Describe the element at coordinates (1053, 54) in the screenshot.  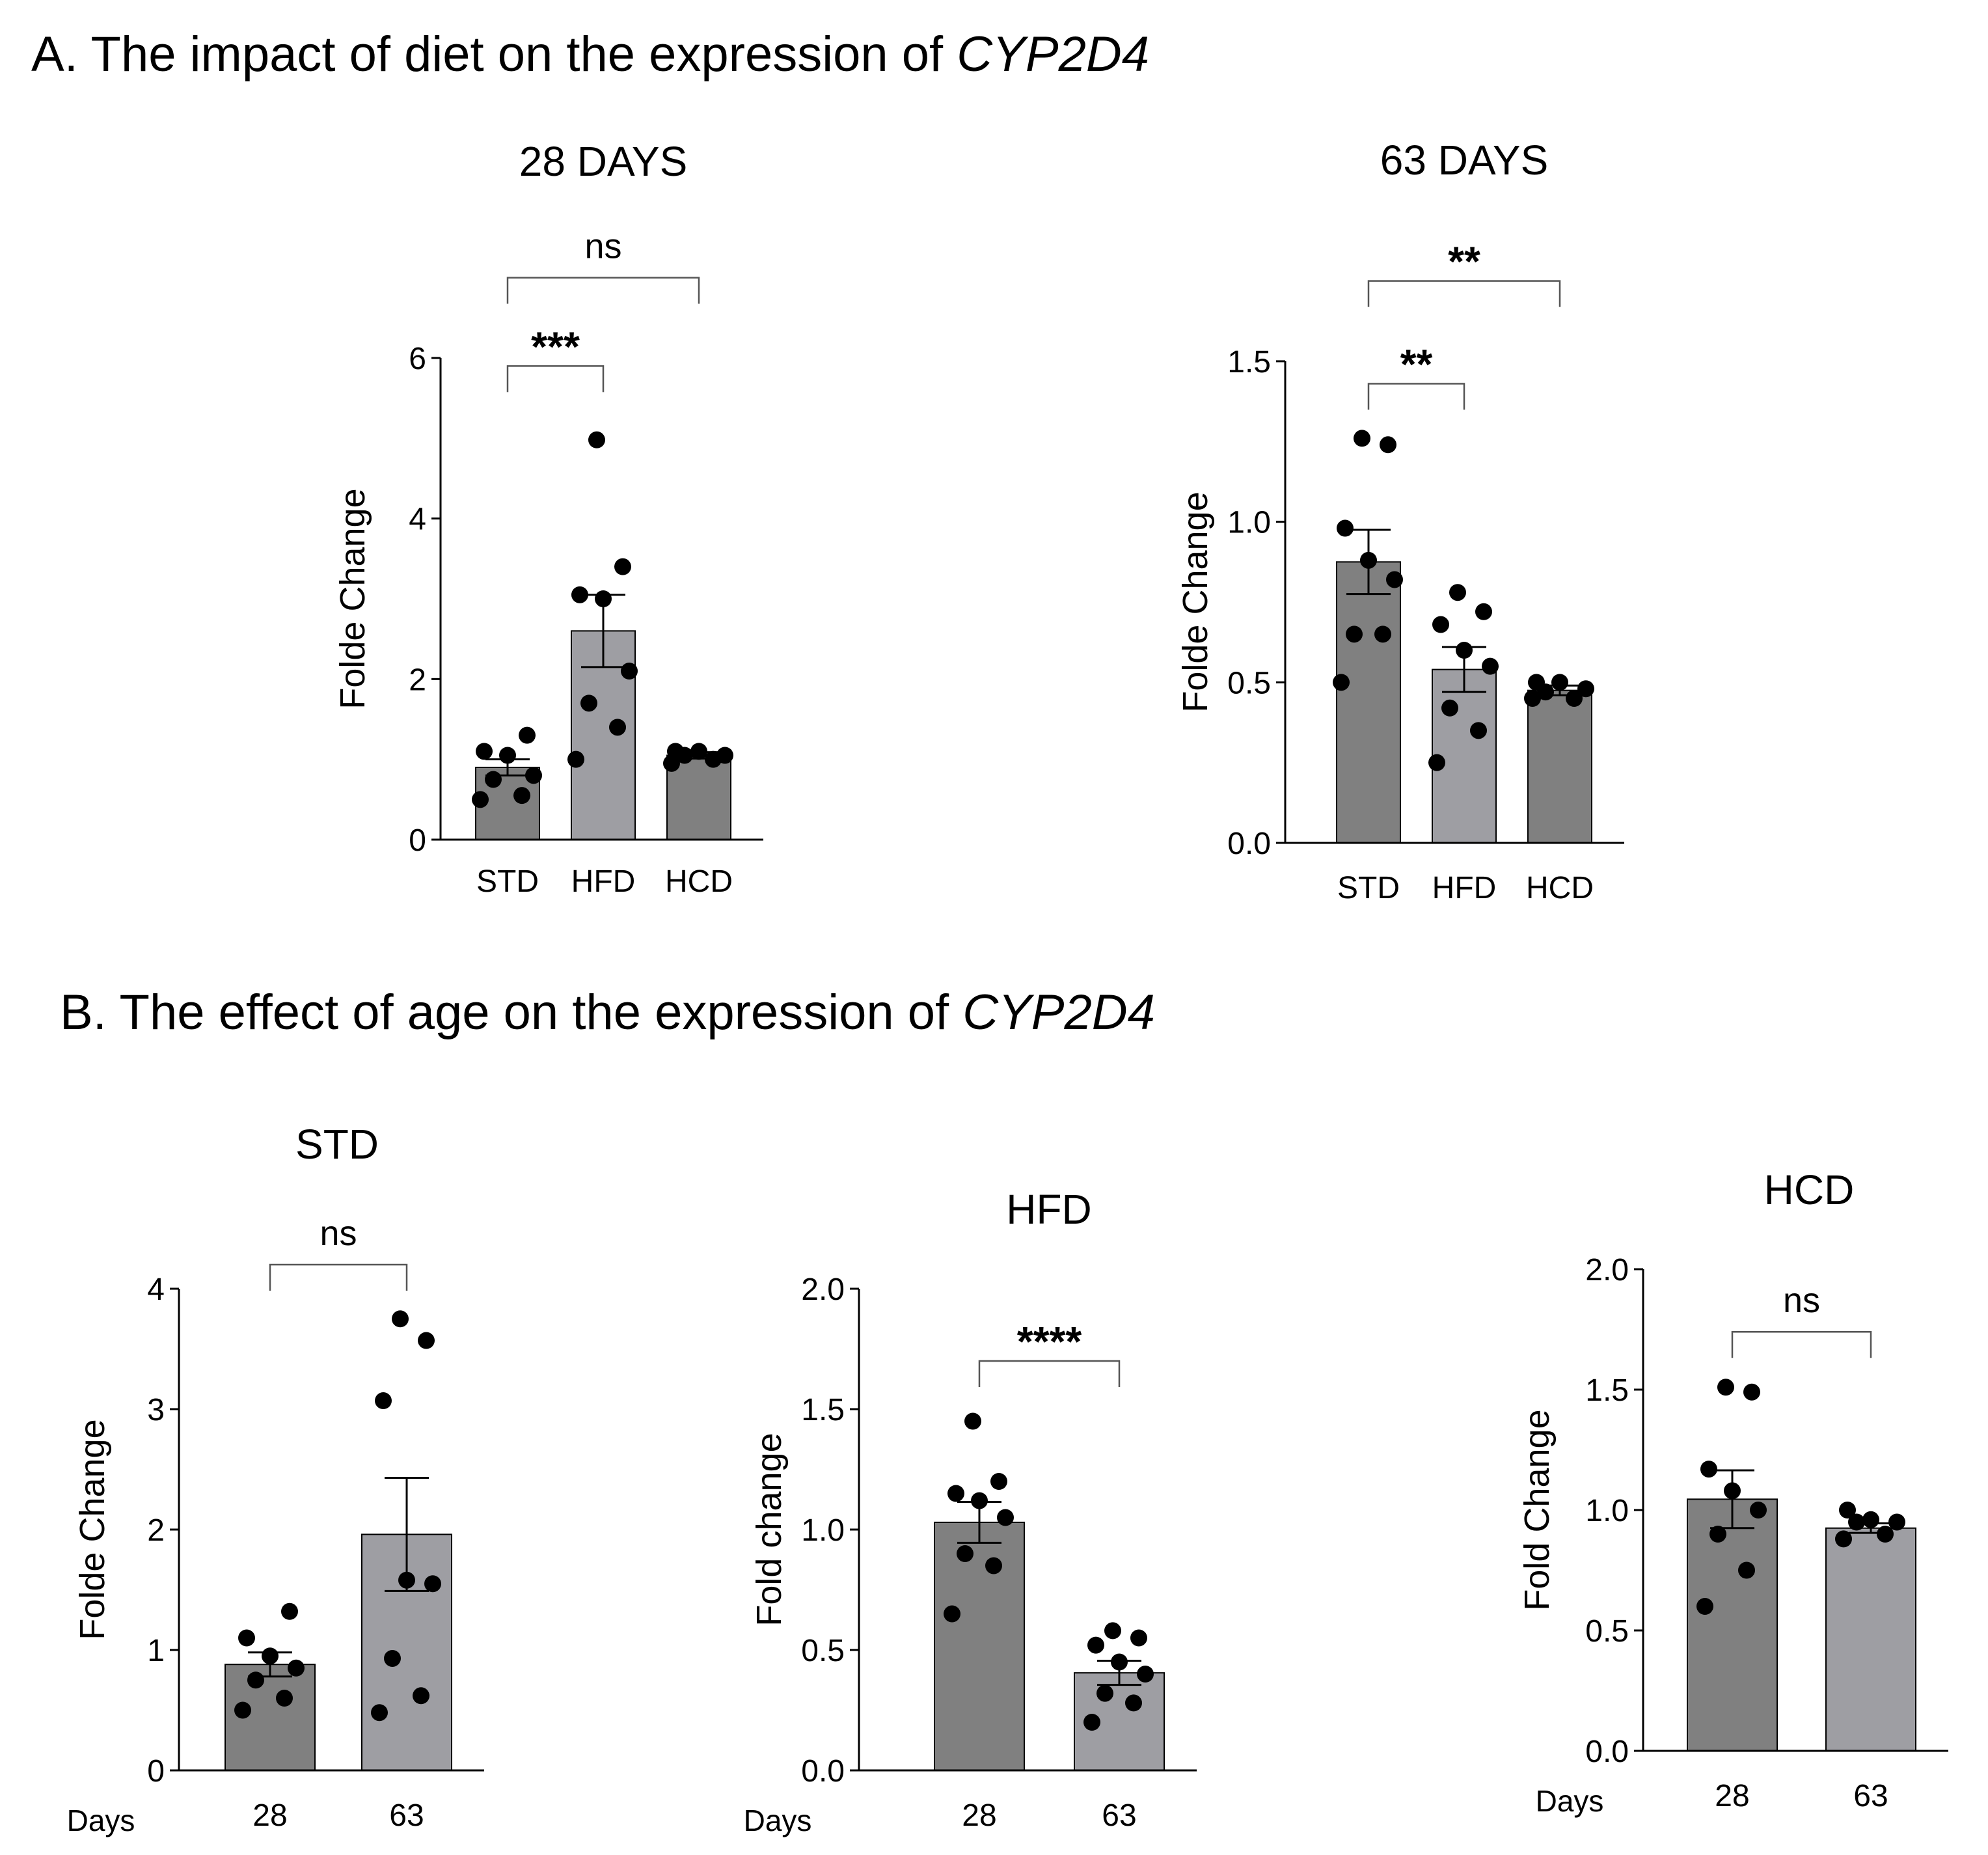
I see `section-a-gene-name: CYP2D4` at that location.